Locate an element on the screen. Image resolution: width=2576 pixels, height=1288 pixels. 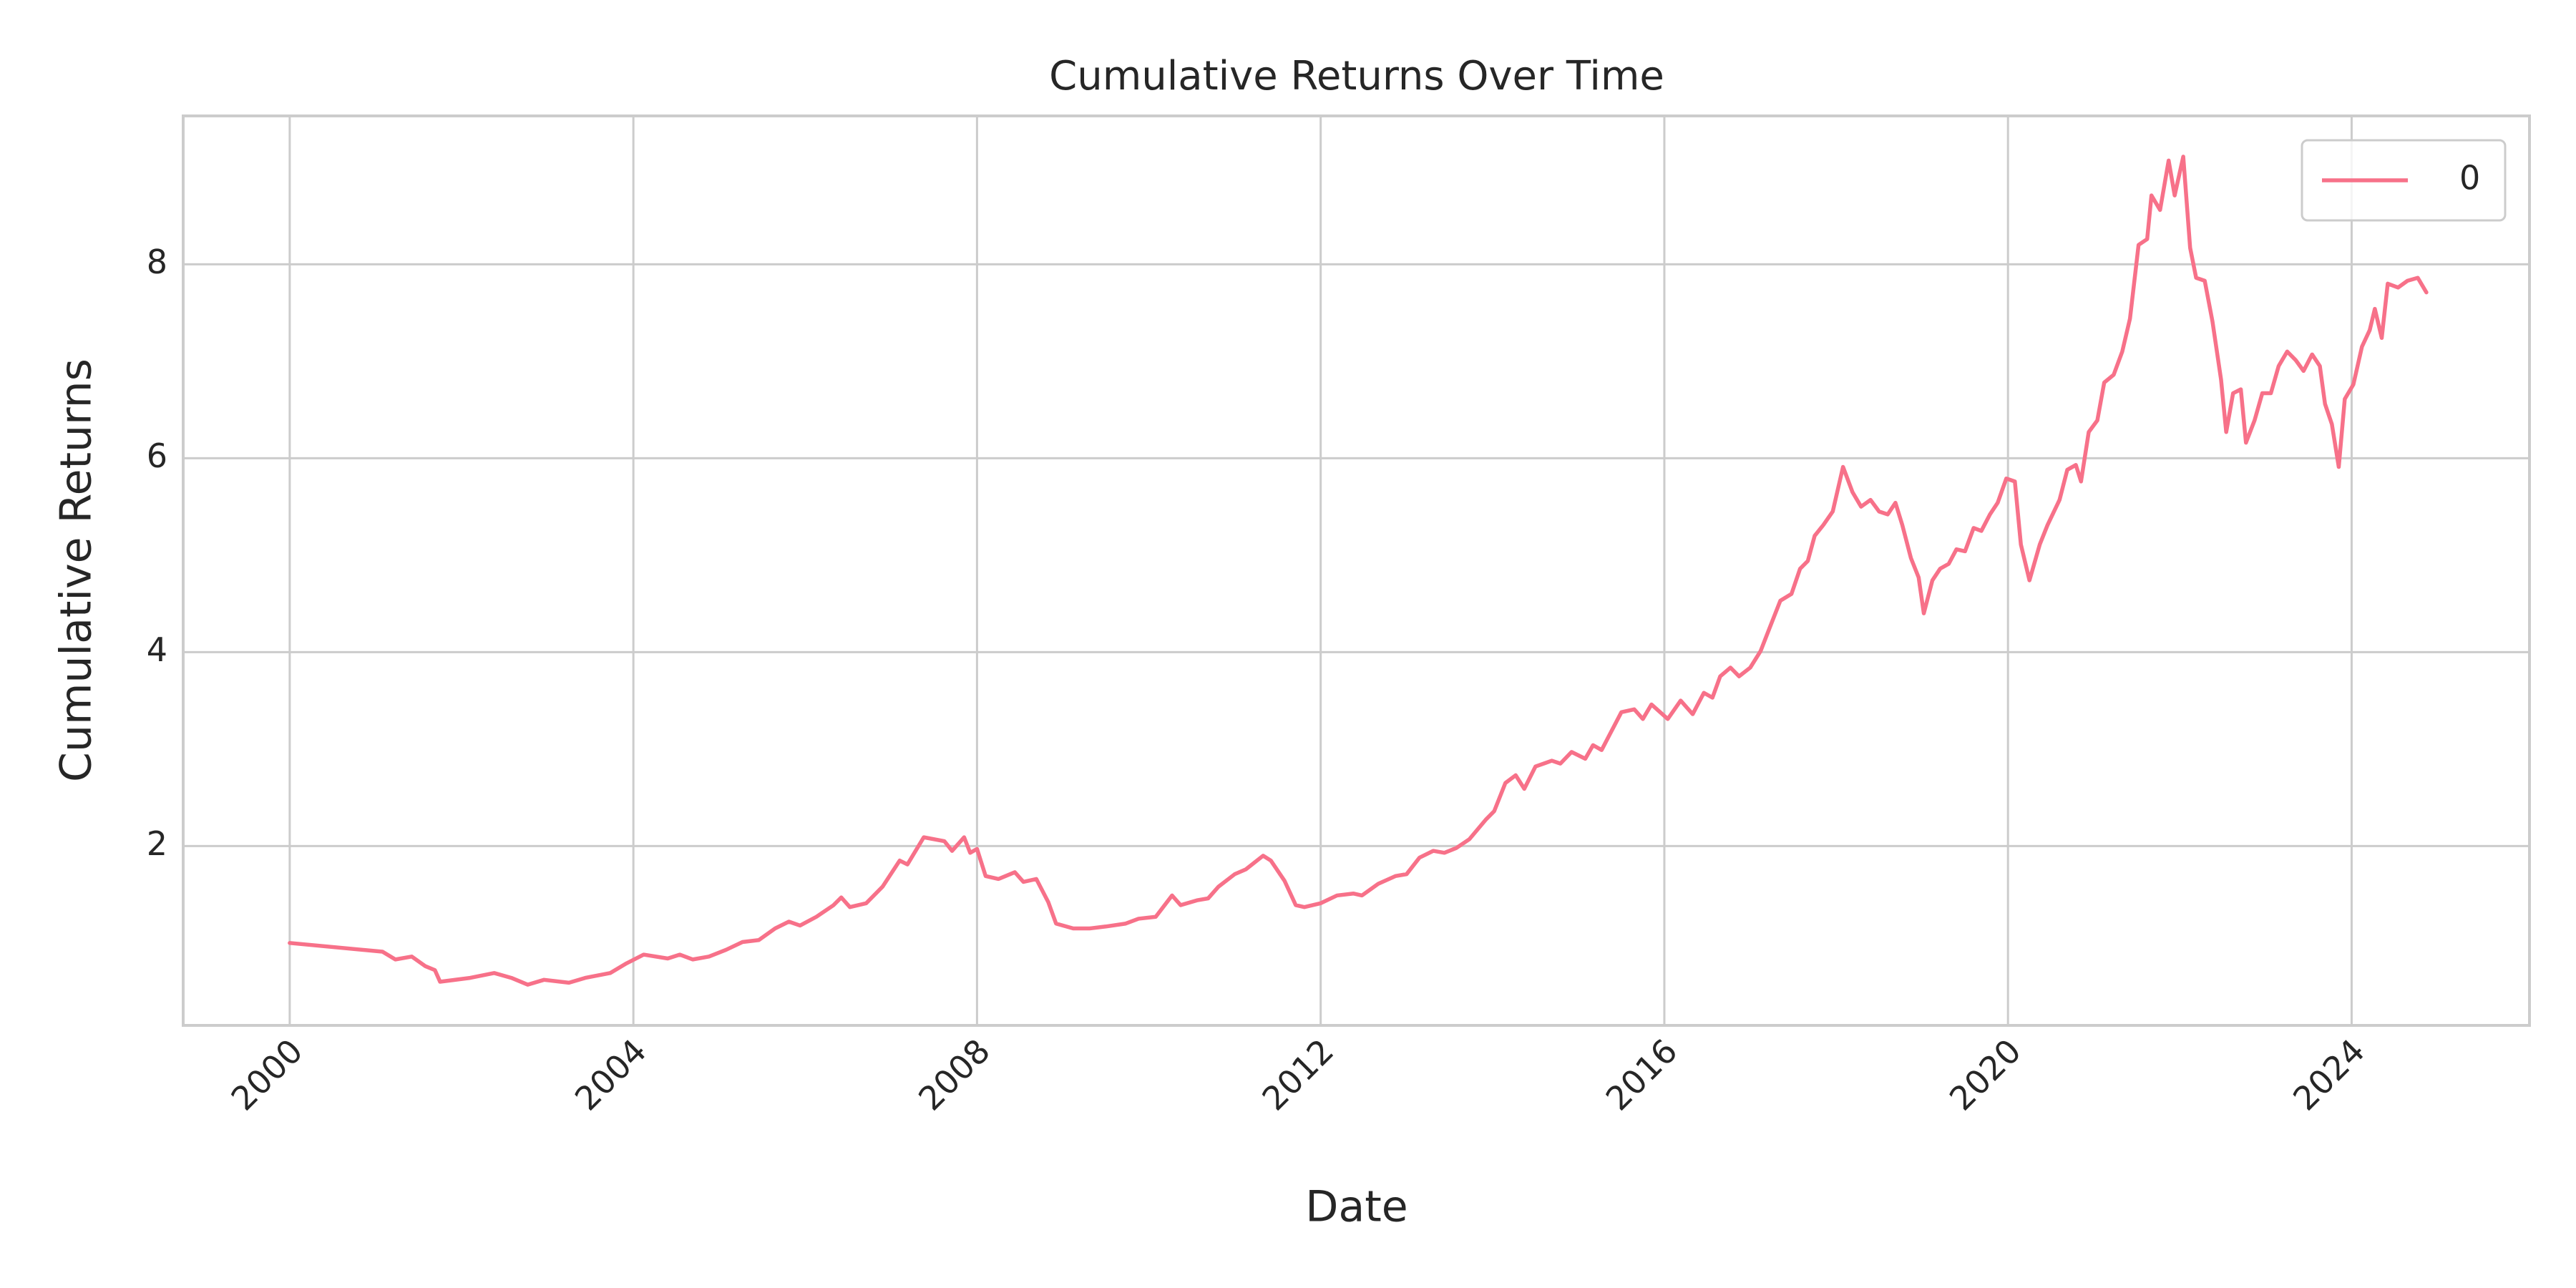
x-axis-label: Date is located at coordinates (1356, 1207).